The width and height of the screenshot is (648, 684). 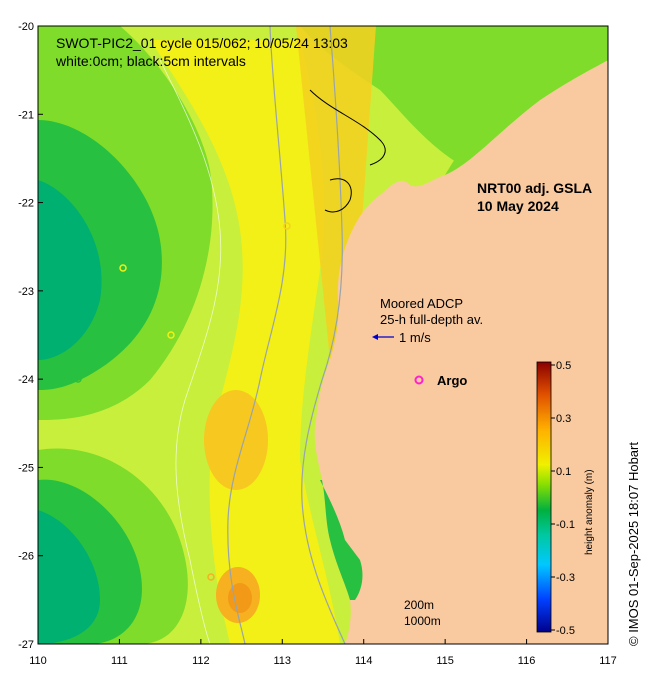 I want to click on isobath-200m, so click(x=323, y=335).